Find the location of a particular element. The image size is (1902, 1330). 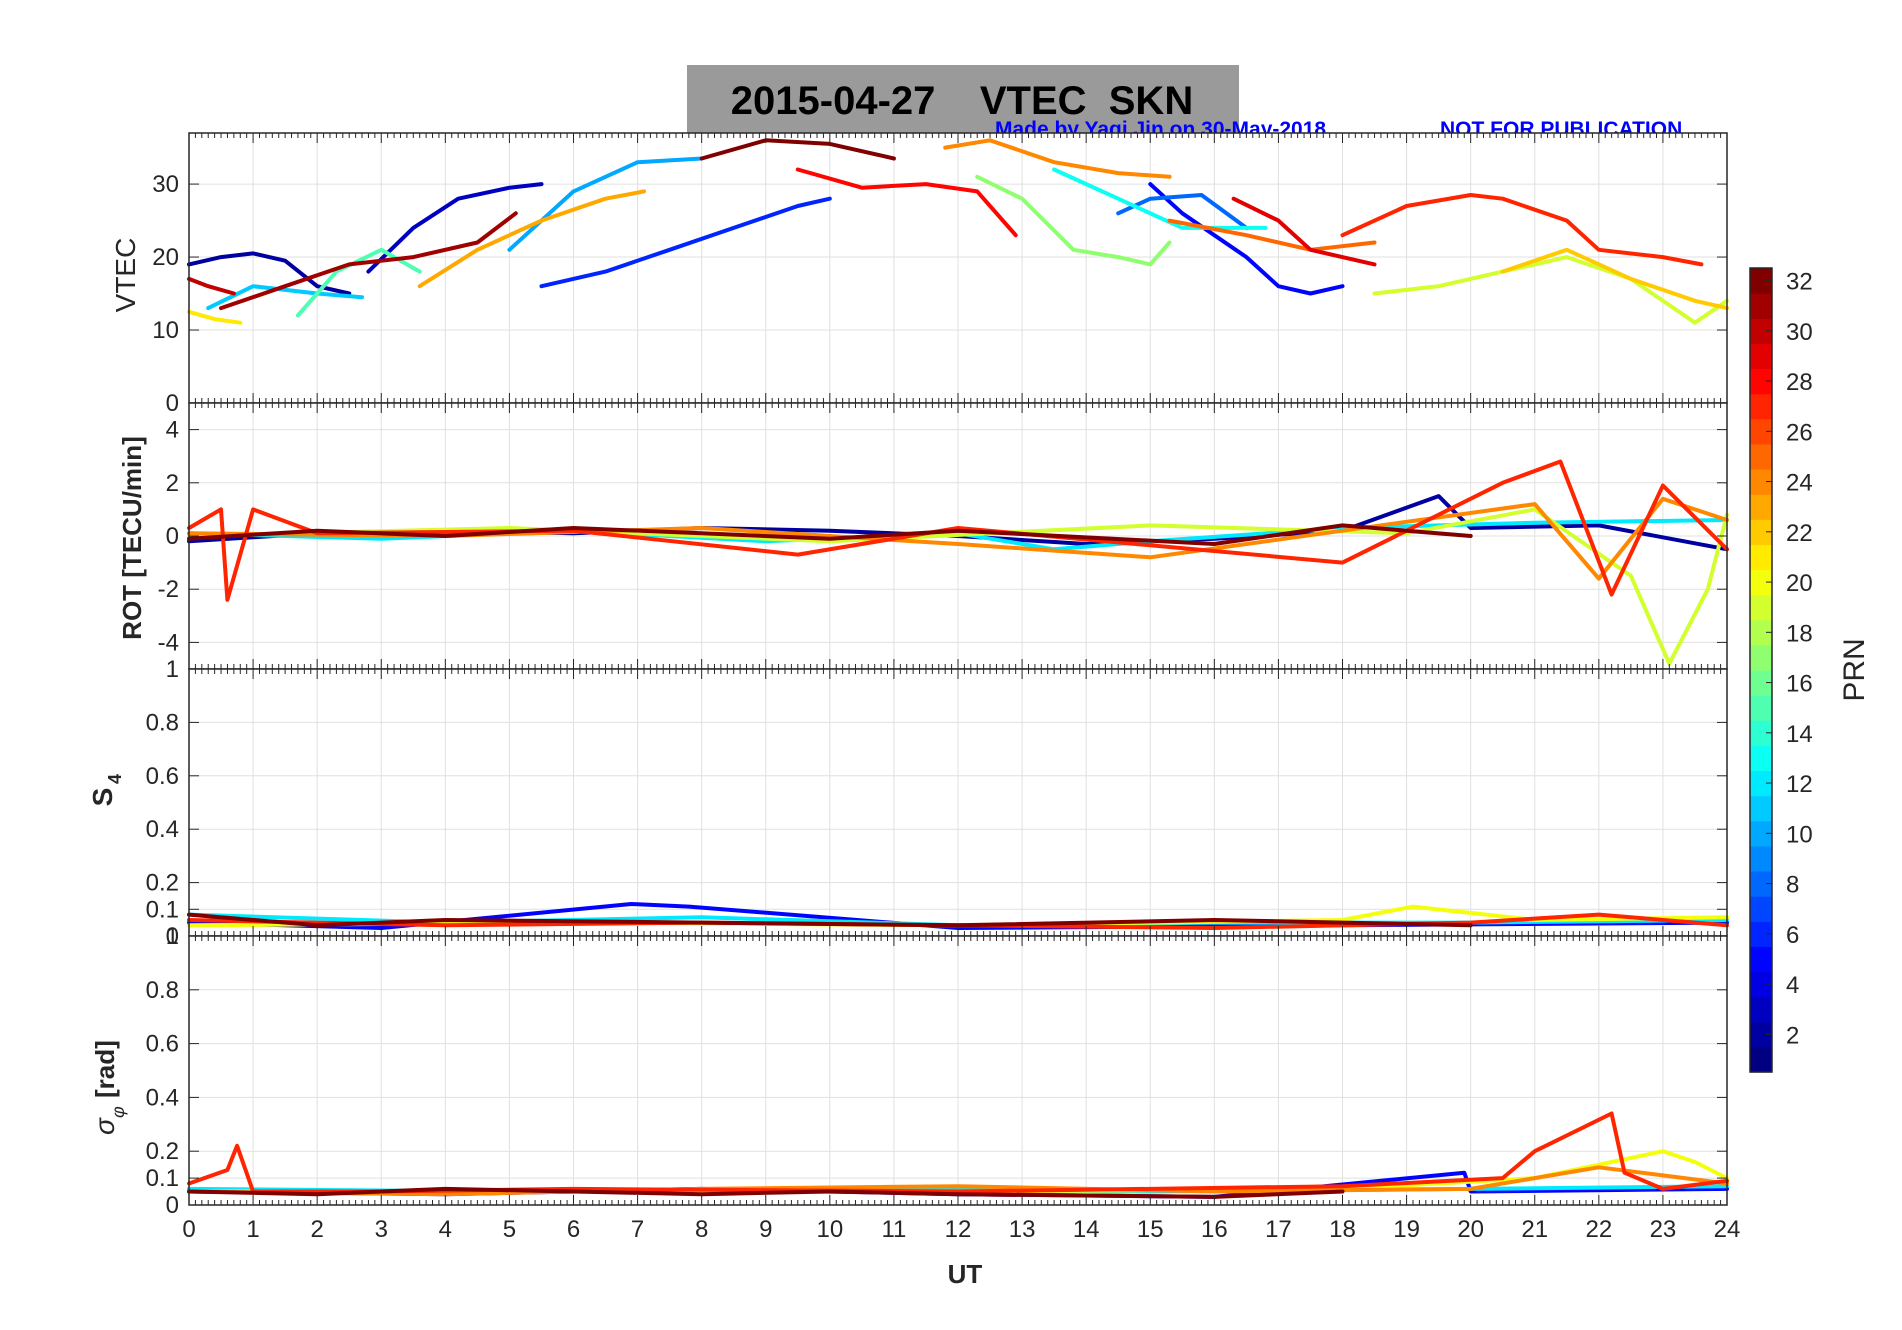

x-tick-label: 10 is located at coordinates (829, 1229).